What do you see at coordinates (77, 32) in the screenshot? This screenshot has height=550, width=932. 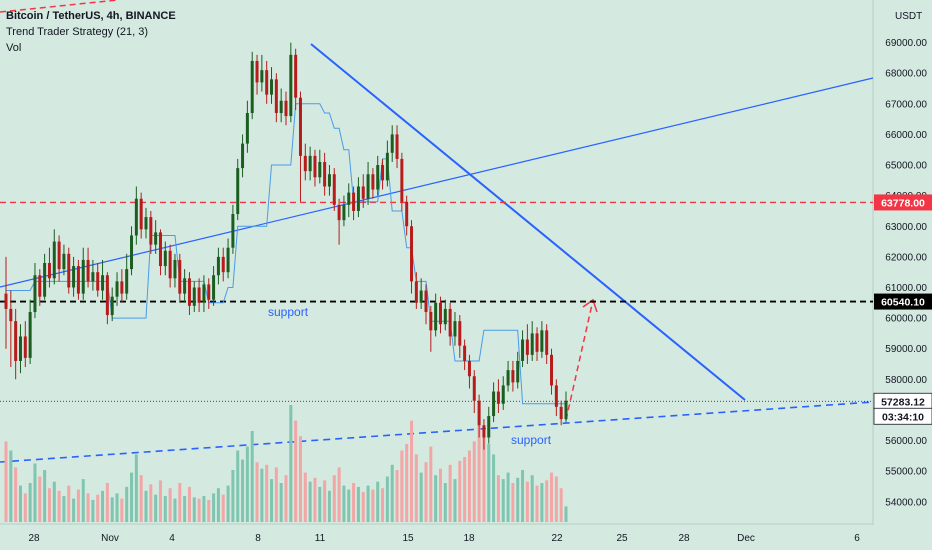 I see `indicator-label: Trend Trader Strategy (21, 3)` at bounding box center [77, 32].